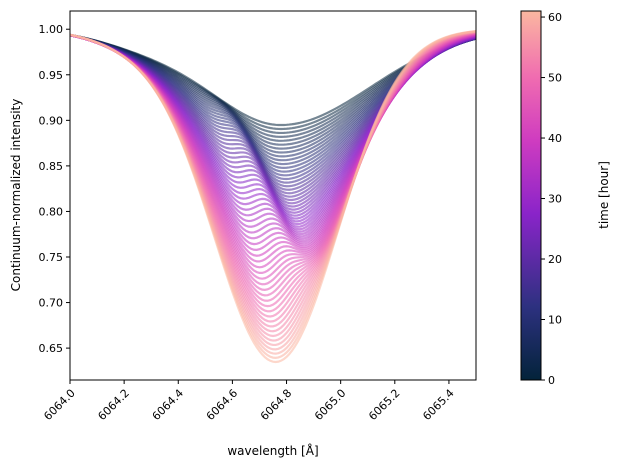 Image resolution: width=622 pixels, height=470 pixels. I want to click on x-tick-label: 6065.4, so click(438, 405).